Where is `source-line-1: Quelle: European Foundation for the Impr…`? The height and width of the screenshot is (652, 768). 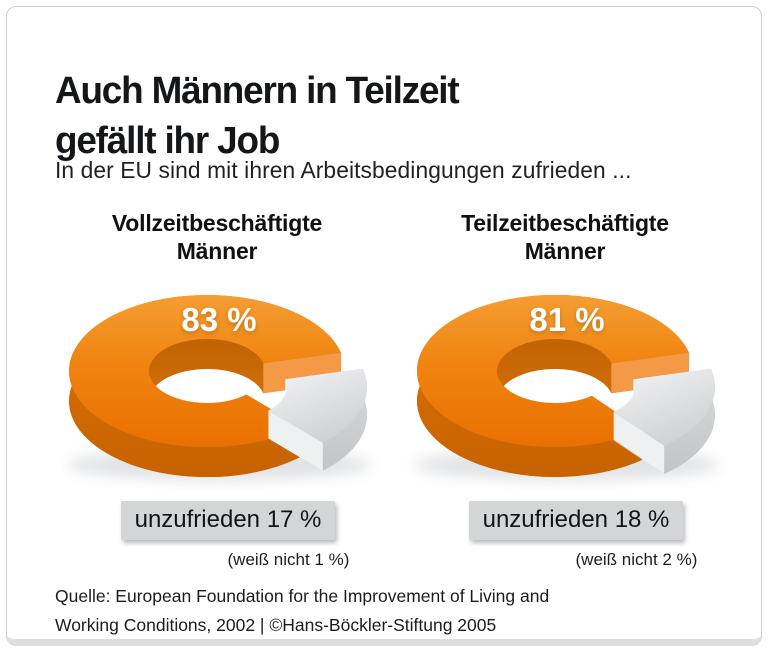
source-line-1: Quelle: European Foundation for the Impr… is located at coordinates (302, 596).